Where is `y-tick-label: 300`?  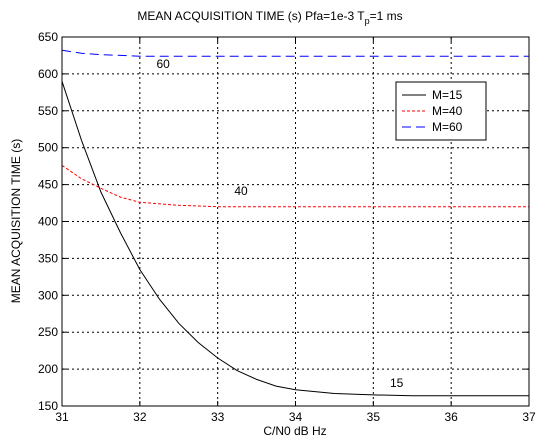
y-tick-label: 300 is located at coordinates (48, 295).